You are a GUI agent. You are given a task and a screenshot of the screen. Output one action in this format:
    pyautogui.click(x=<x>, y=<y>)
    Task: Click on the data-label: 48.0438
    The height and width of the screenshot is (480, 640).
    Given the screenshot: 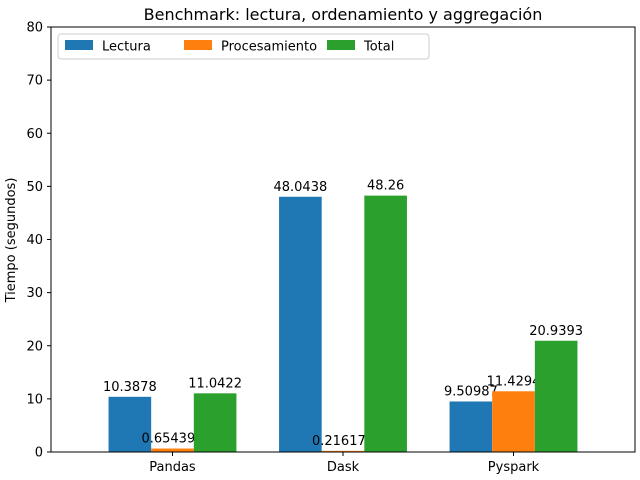 What is the action you would take?
    pyautogui.click(x=300, y=187)
    